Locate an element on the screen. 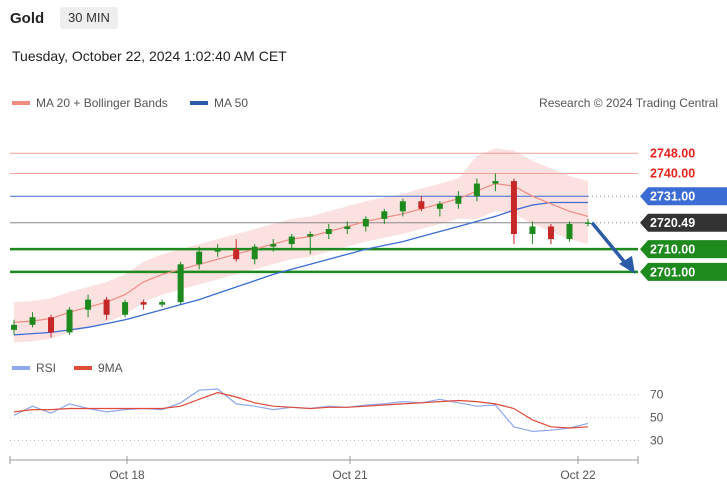  level-label-2710.00: 2710.00 is located at coordinates (672, 250).